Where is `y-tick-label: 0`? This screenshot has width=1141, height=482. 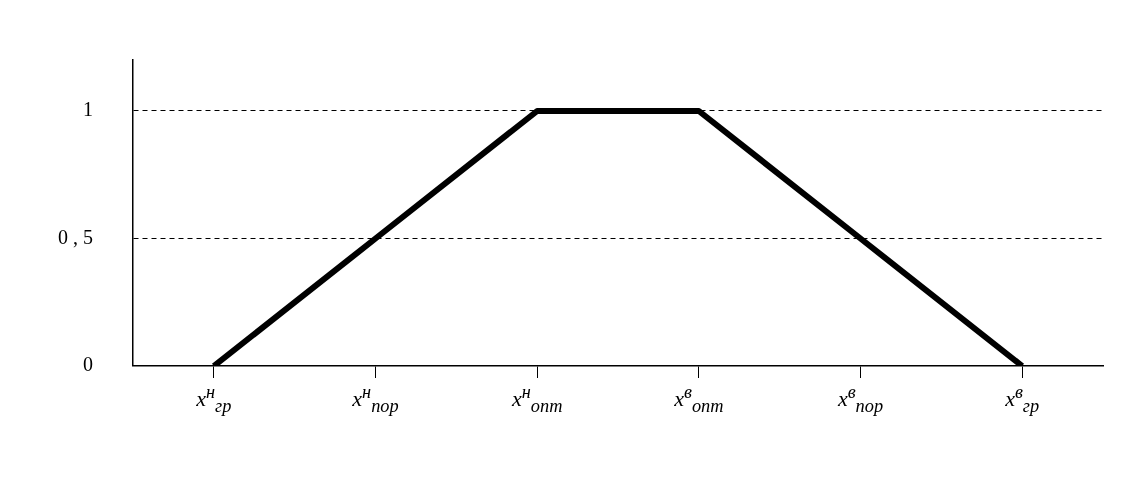
y-tick-label: 0 is located at coordinates (88, 364).